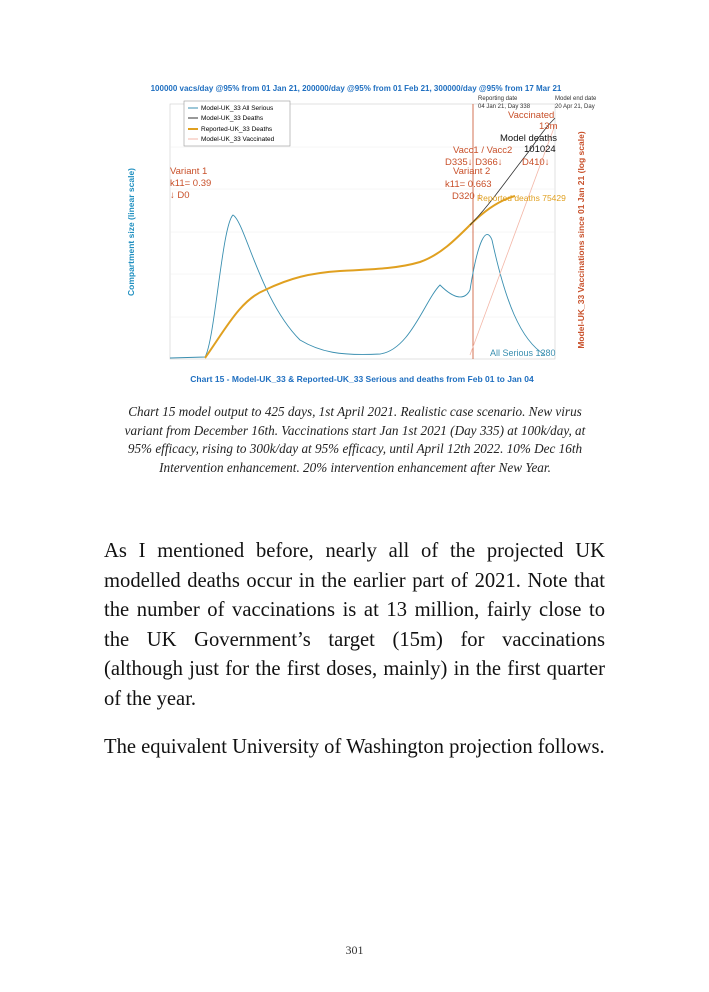  What do you see at coordinates (504, 107) in the screenshot?
I see `annotation: 04 Jan 21, Day 338` at bounding box center [504, 107].